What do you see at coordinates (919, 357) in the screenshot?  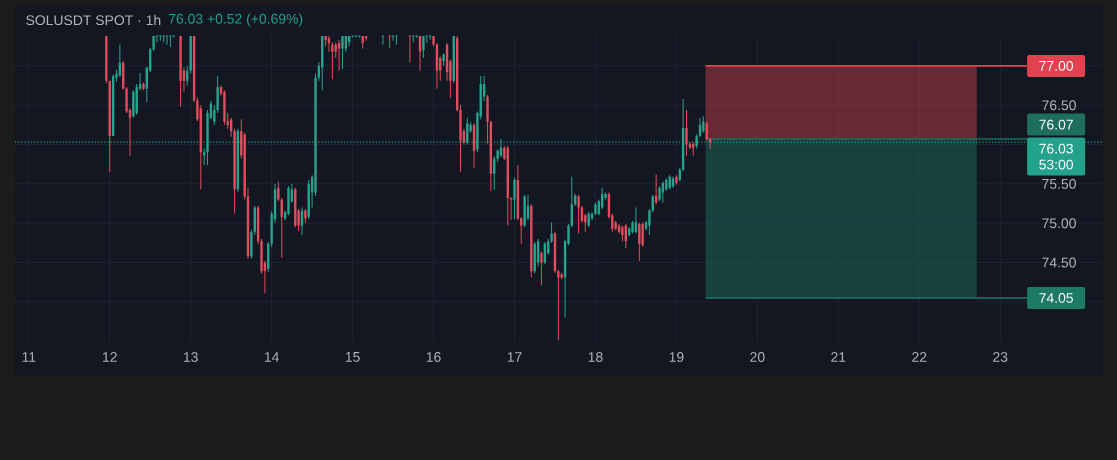 I see `x-tick-label: 22` at bounding box center [919, 357].